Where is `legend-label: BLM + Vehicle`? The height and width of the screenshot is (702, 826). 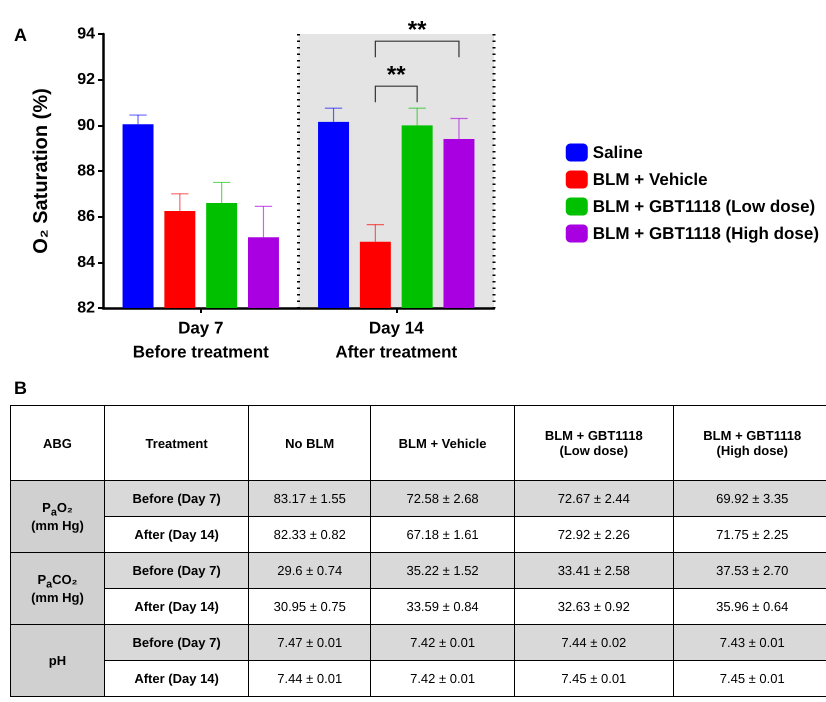 legend-label: BLM + Vehicle is located at coordinates (650, 179).